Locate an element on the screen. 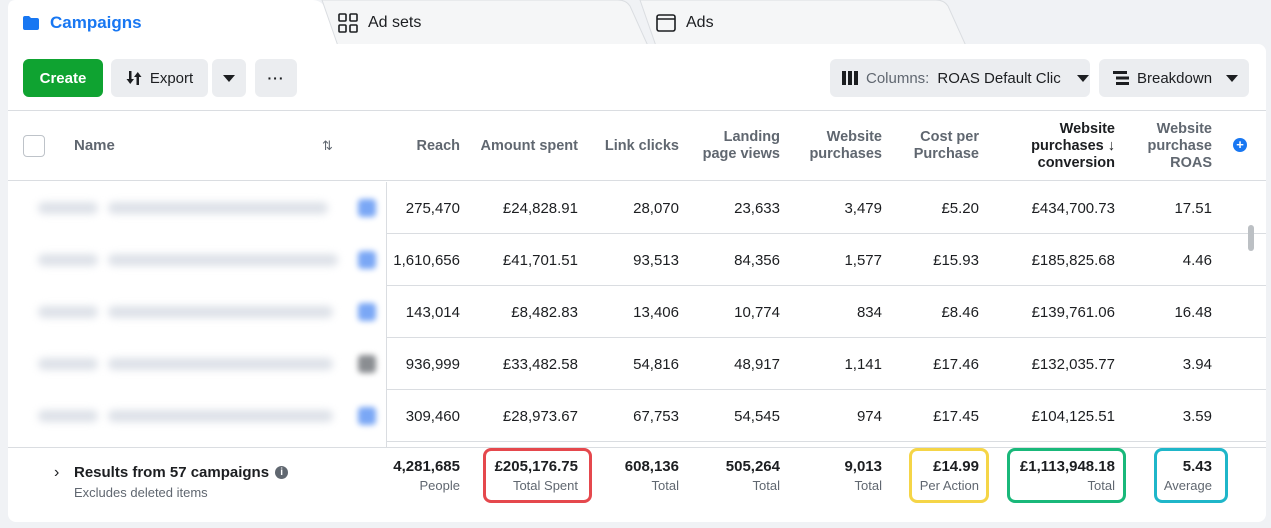 The height and width of the screenshot is (528, 1271). columns-label: Columns: is located at coordinates (898, 78).